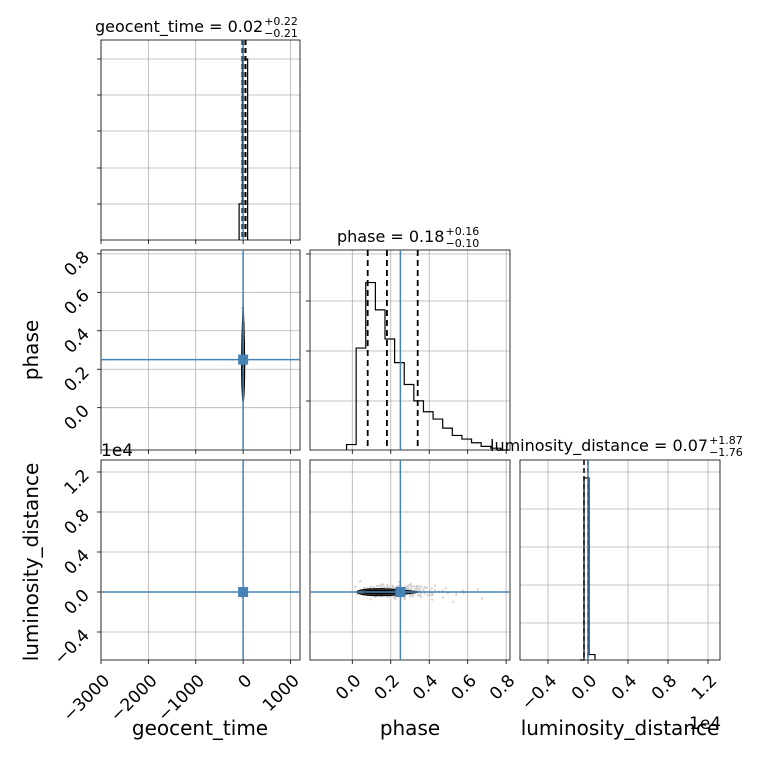 This screenshot has width=760, height=760. What do you see at coordinates (71, 647) in the screenshot?
I see `y-tick-label-luminosity_distance: −0.4` at bounding box center [71, 647].